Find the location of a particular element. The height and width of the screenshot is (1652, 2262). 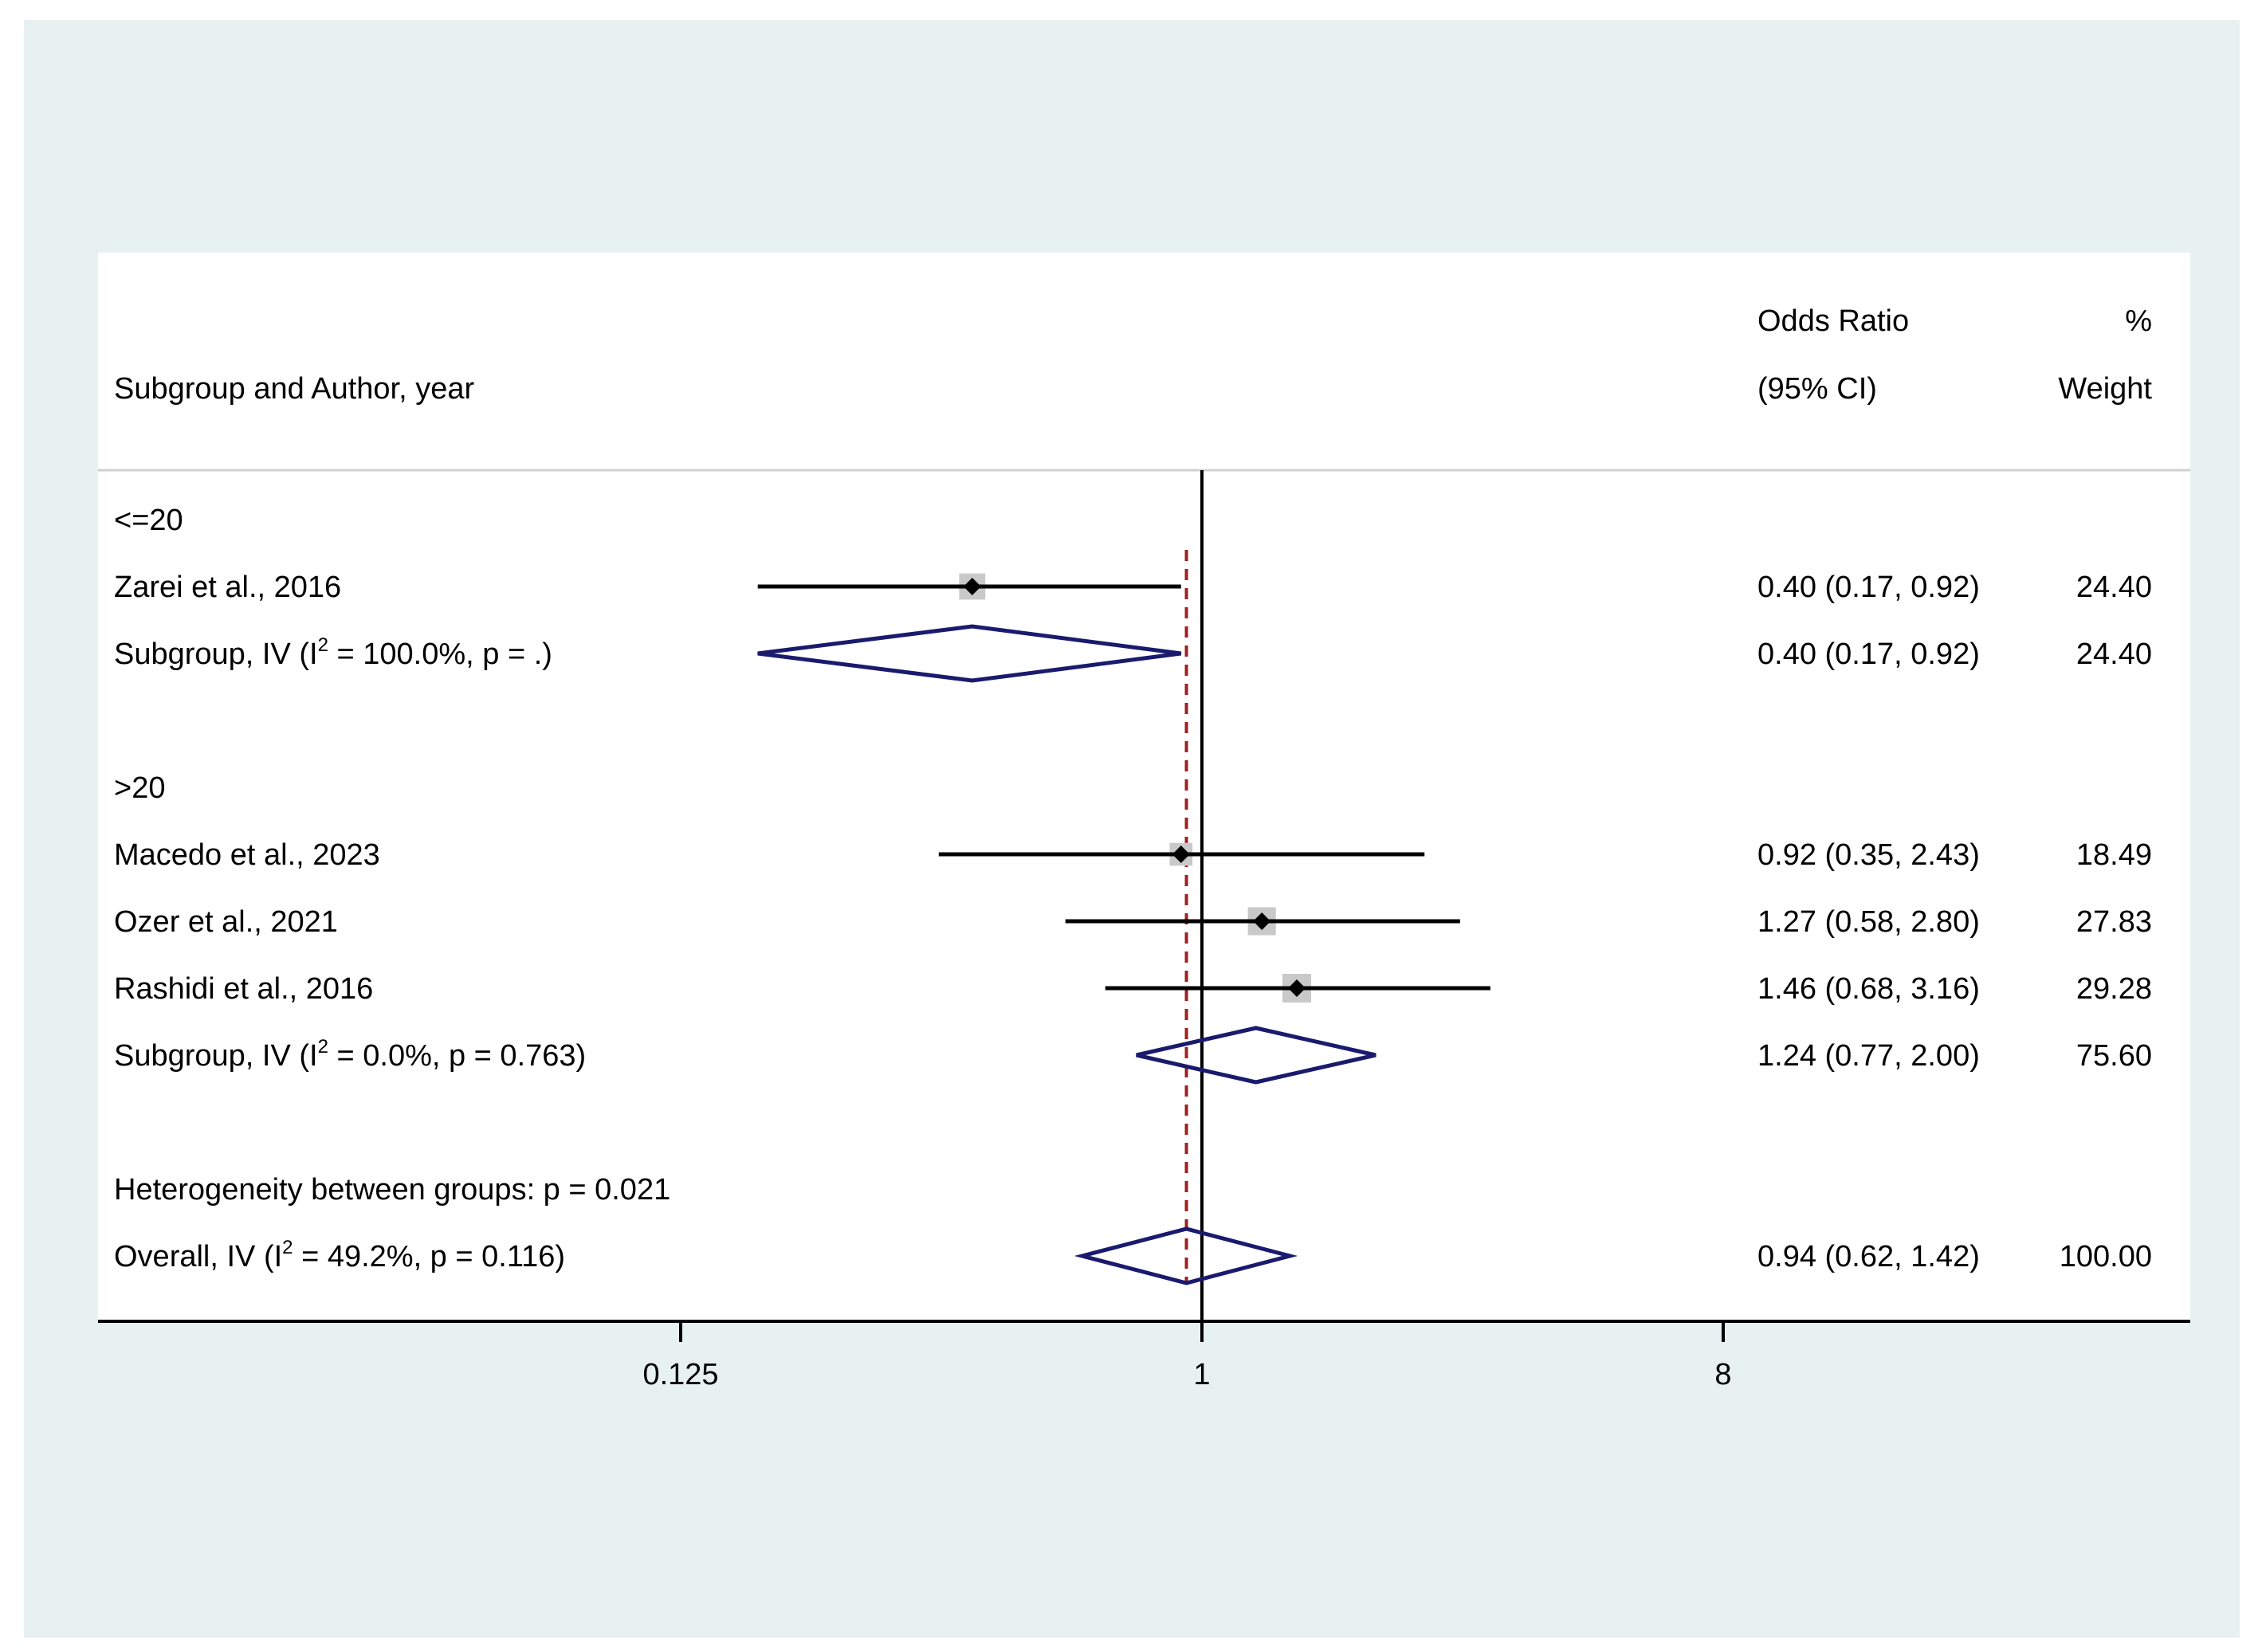

study-or-ci-text: 0.40 (0.17, 0.92) is located at coordinates (1868, 587).